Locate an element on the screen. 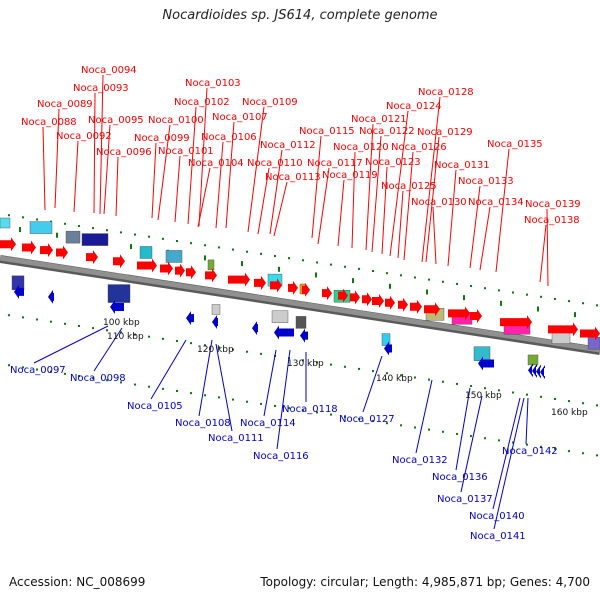 The image size is (600, 600). gene-label: Noca_0108 is located at coordinates (203, 423).